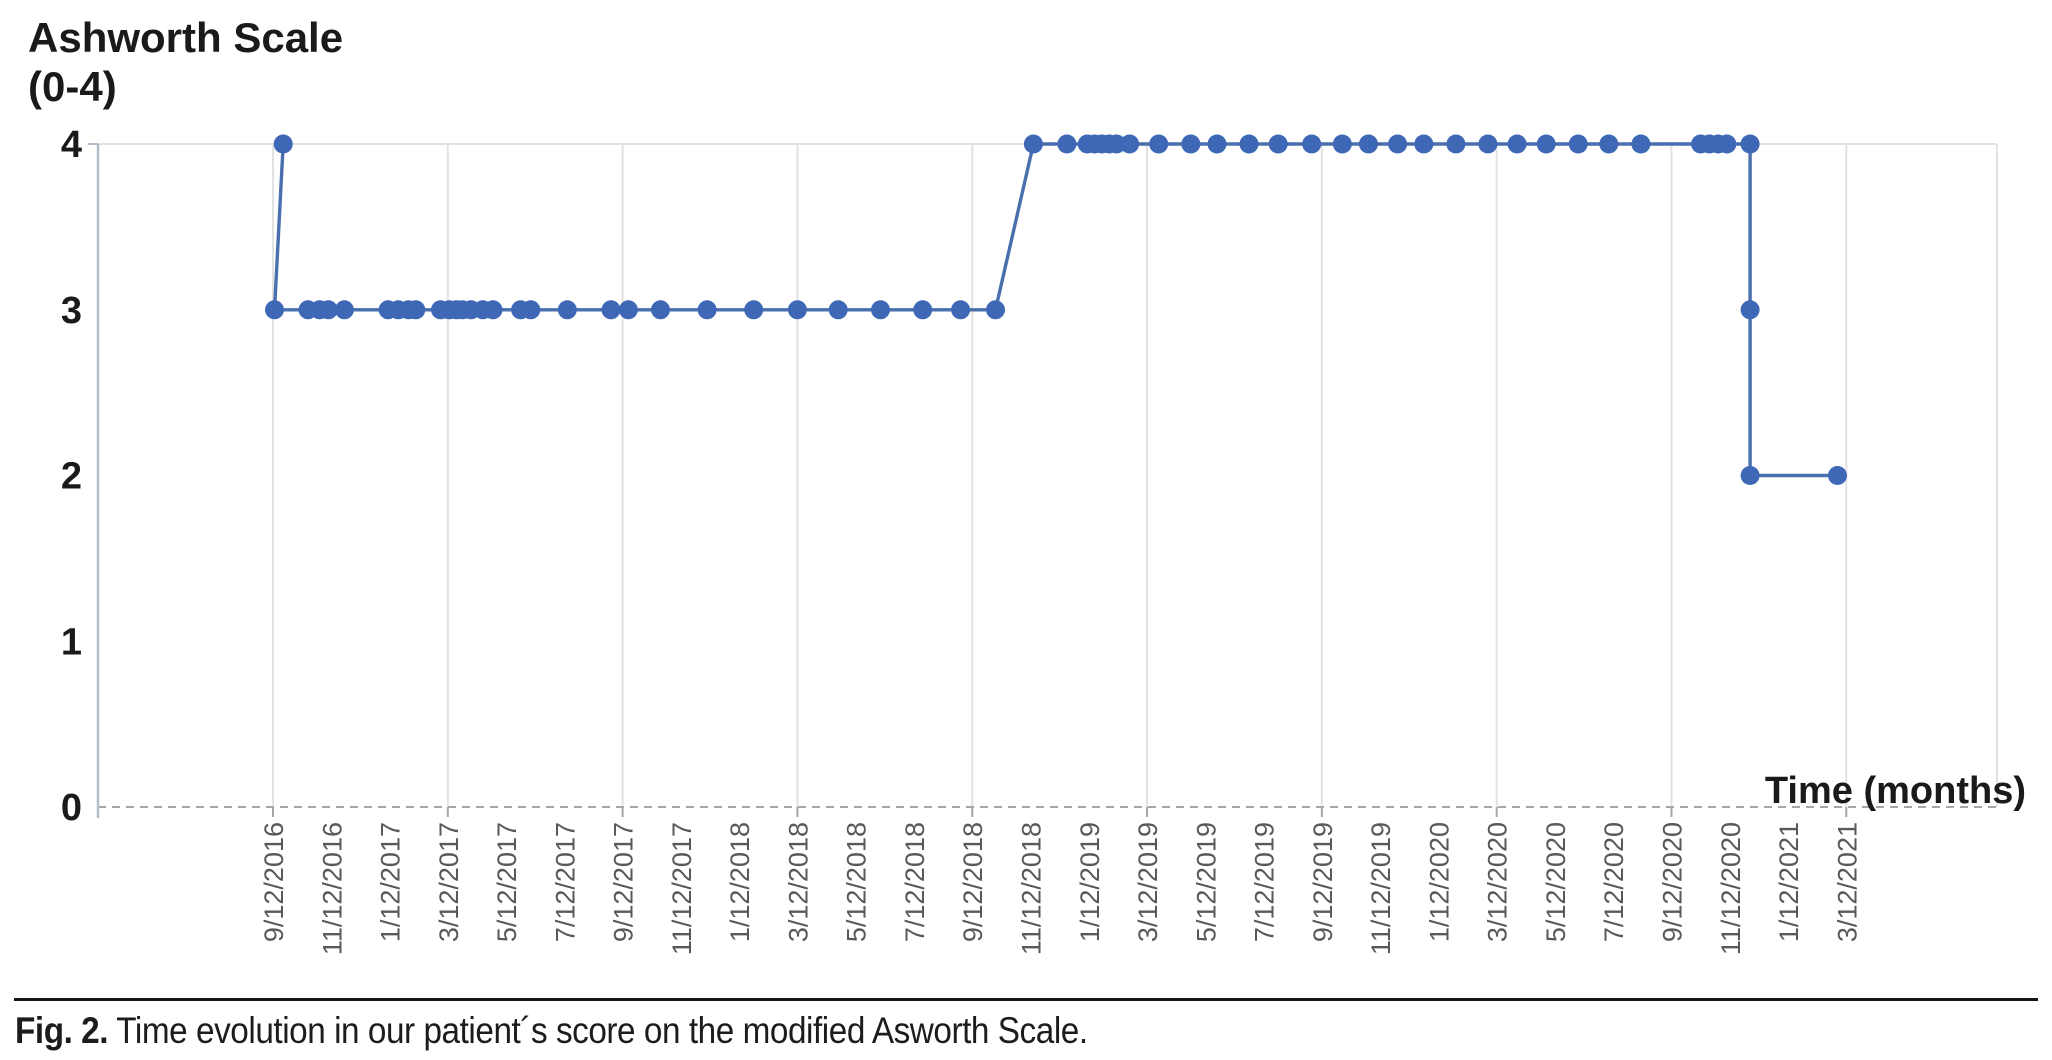 This screenshot has width=2052, height=1060. What do you see at coordinates (624, 882) in the screenshot?
I see `x-tick-label: 9/12/2017` at bounding box center [624, 882].